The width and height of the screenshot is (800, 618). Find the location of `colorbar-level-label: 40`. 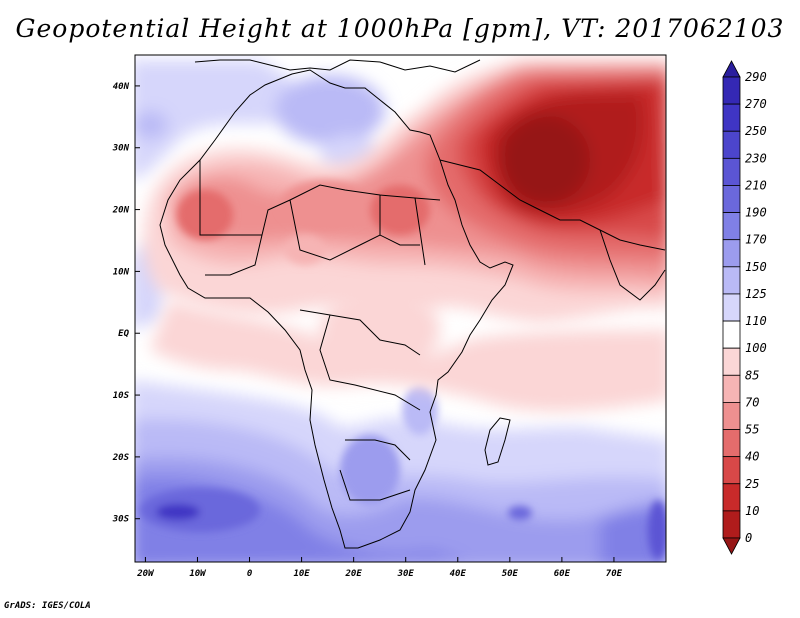

colorbar-level-label: 40 is located at coordinates (752, 457).